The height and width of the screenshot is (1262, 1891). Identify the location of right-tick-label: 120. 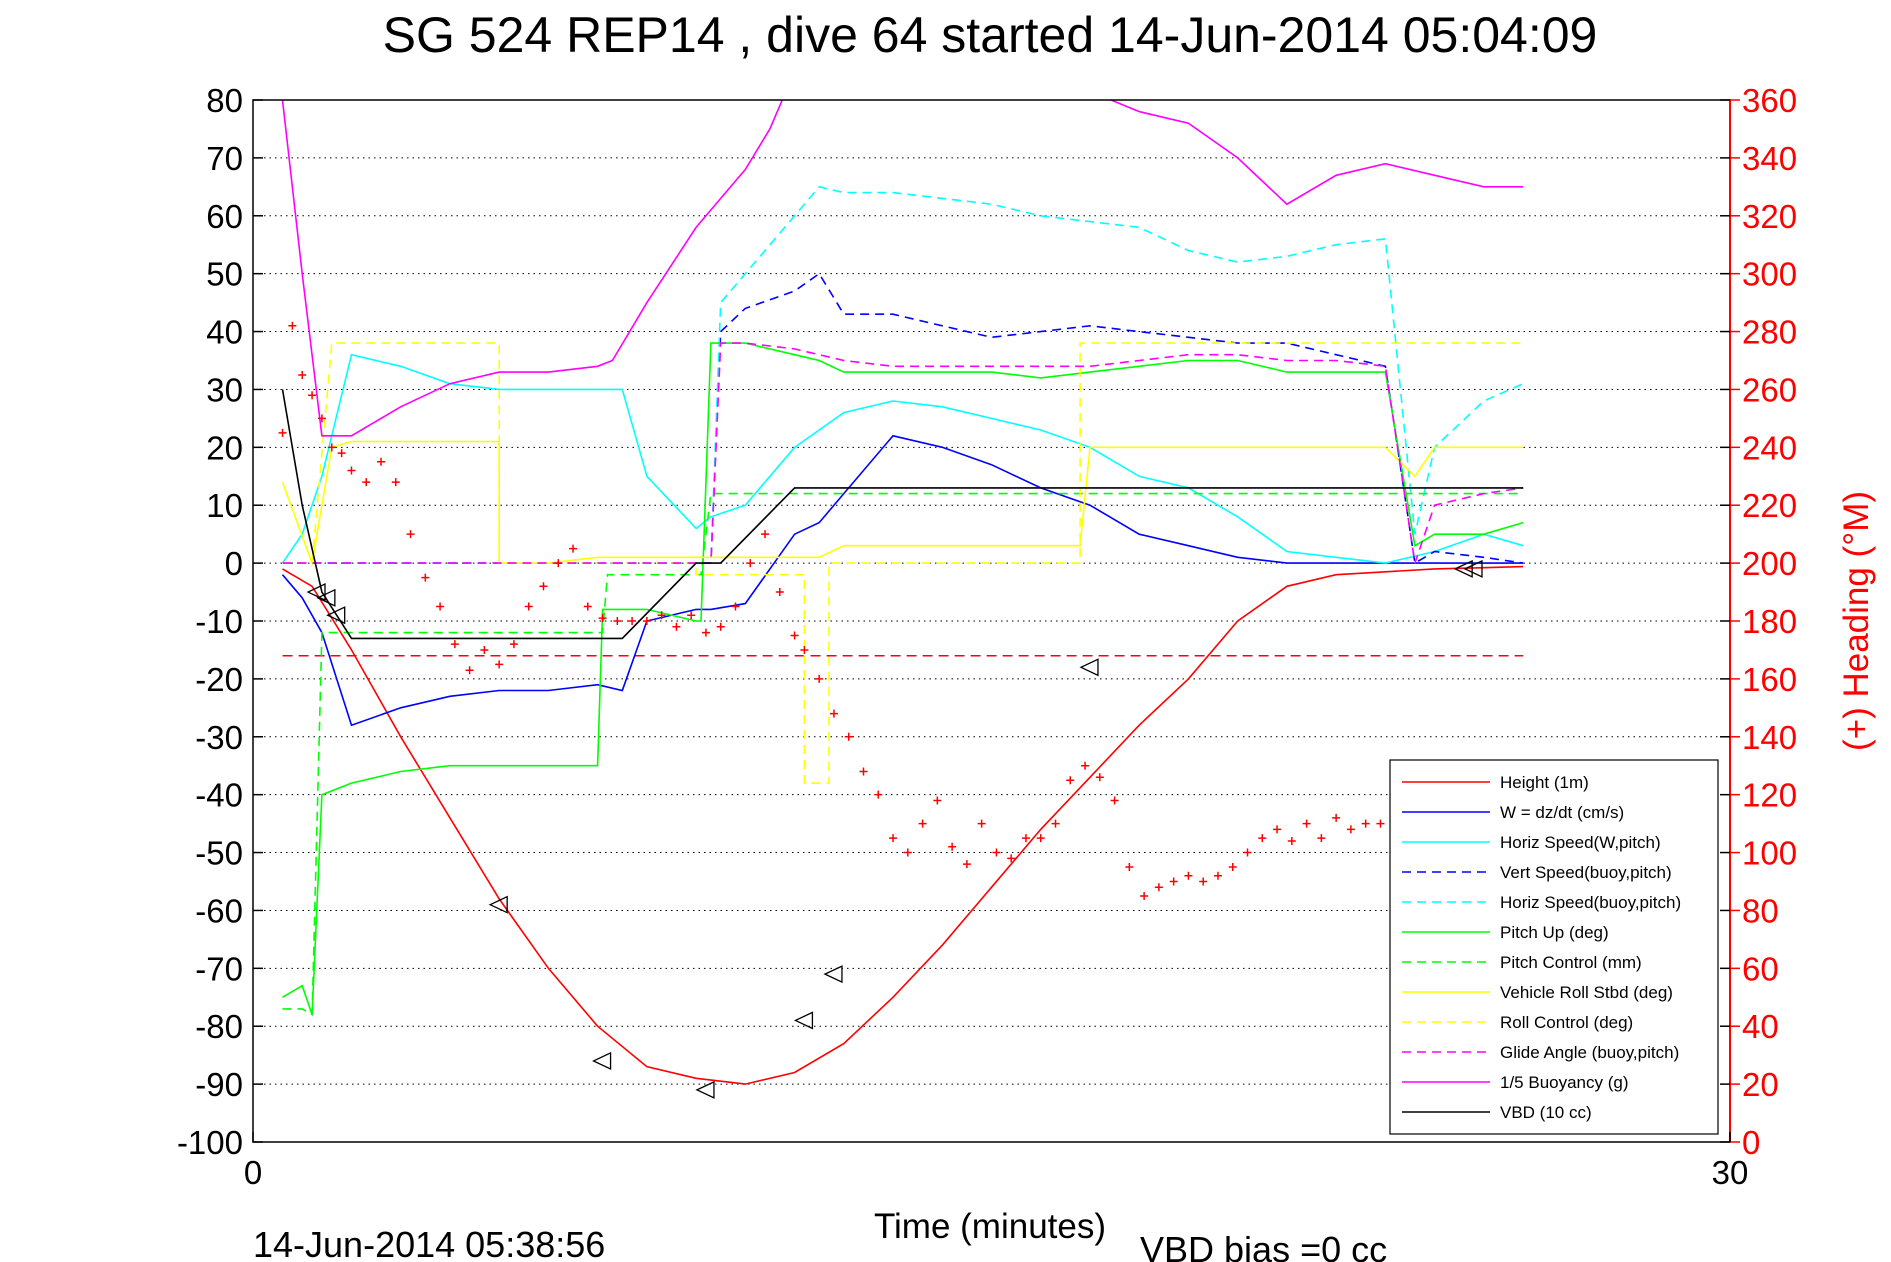
(1769, 795).